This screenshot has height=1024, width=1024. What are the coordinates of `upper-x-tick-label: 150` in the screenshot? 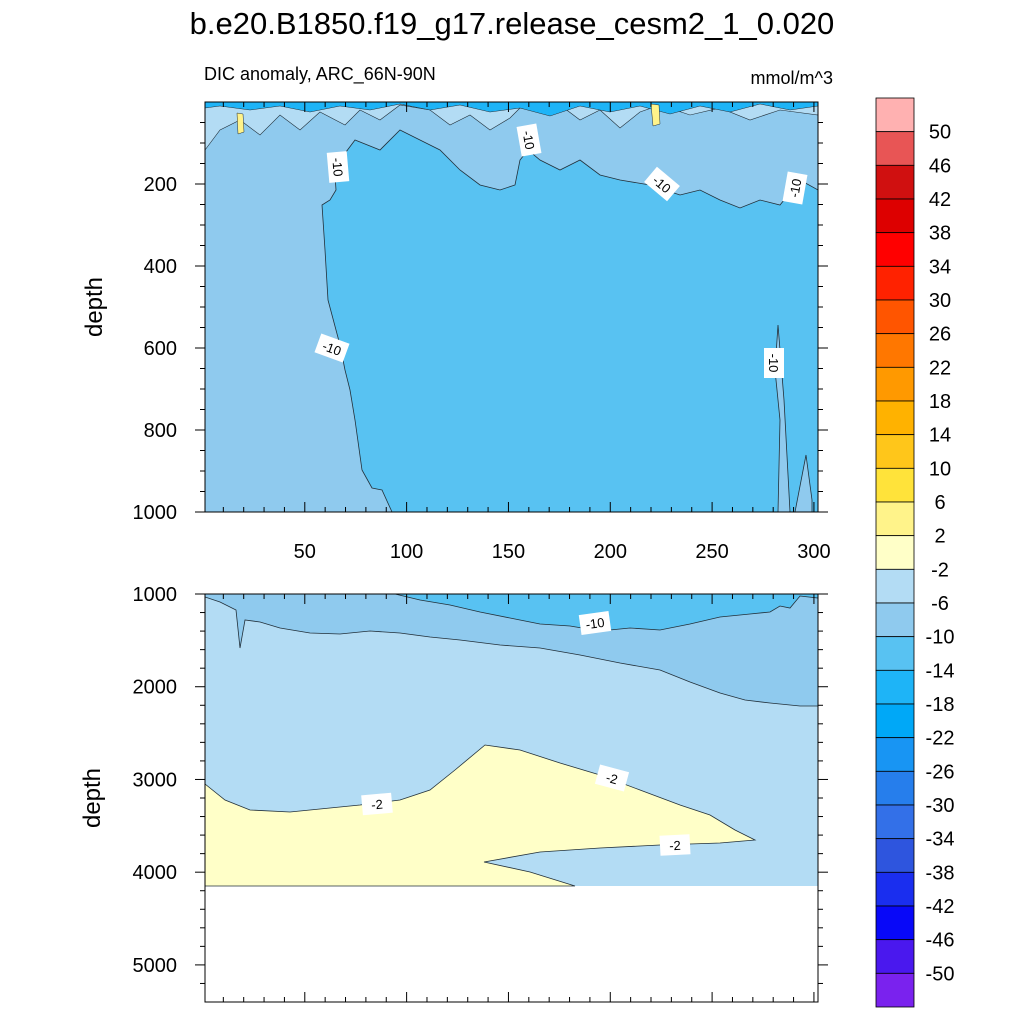 It's located at (508, 552).